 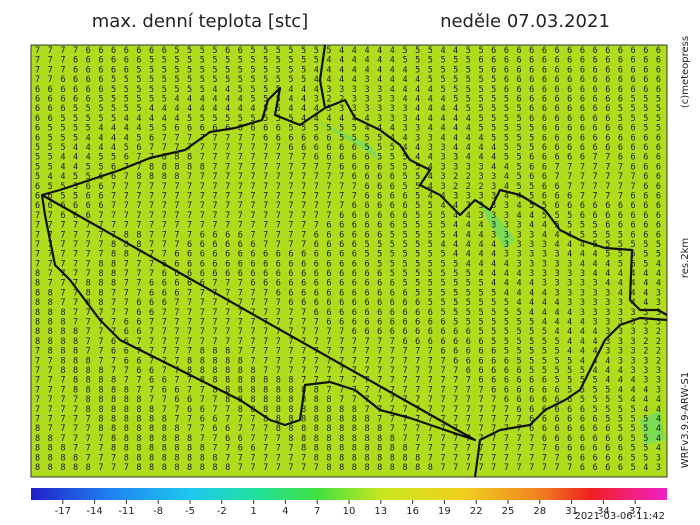 I want to click on map-title: max. denní teplota [stc], so click(x=200, y=21).